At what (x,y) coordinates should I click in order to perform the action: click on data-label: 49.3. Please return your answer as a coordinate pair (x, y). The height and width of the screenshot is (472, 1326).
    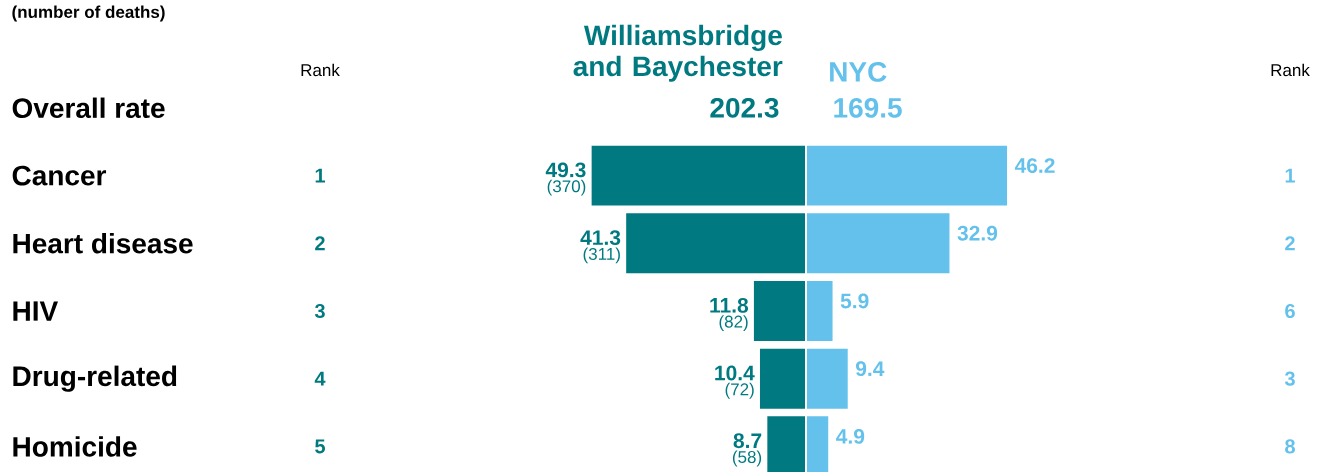
    Looking at the image, I should click on (565, 170).